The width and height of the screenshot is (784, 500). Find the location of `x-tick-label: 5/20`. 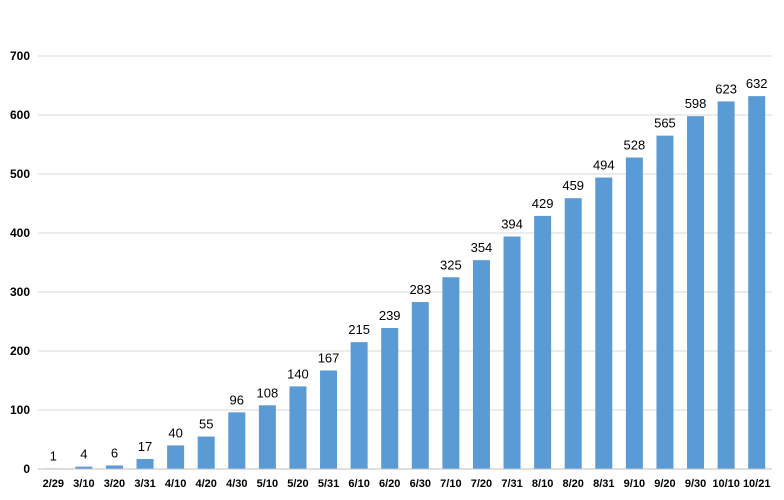

x-tick-label: 5/20 is located at coordinates (297, 484).